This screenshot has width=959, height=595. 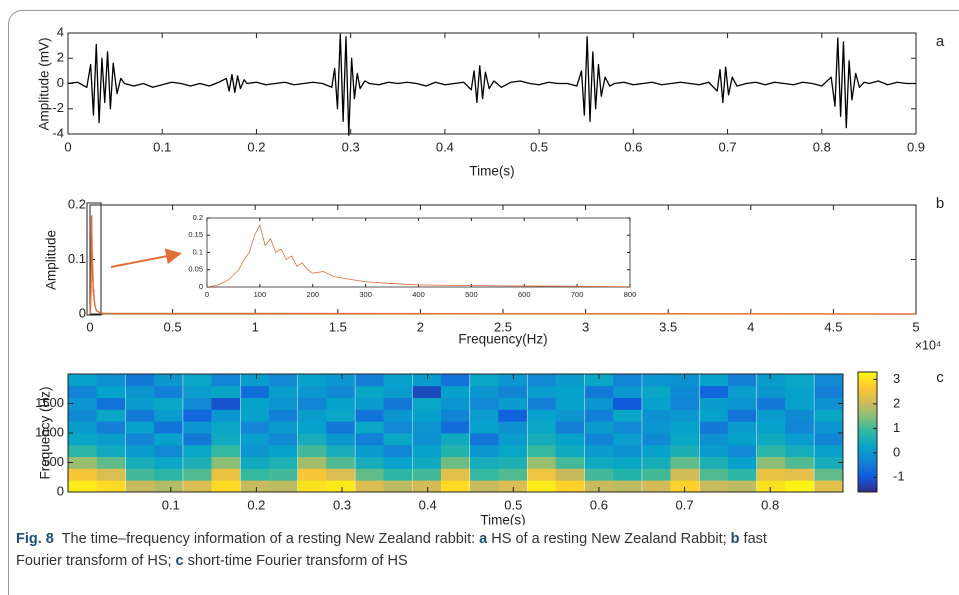 What do you see at coordinates (195, 269) in the screenshot?
I see `y-tick-label: 0.05` at bounding box center [195, 269].